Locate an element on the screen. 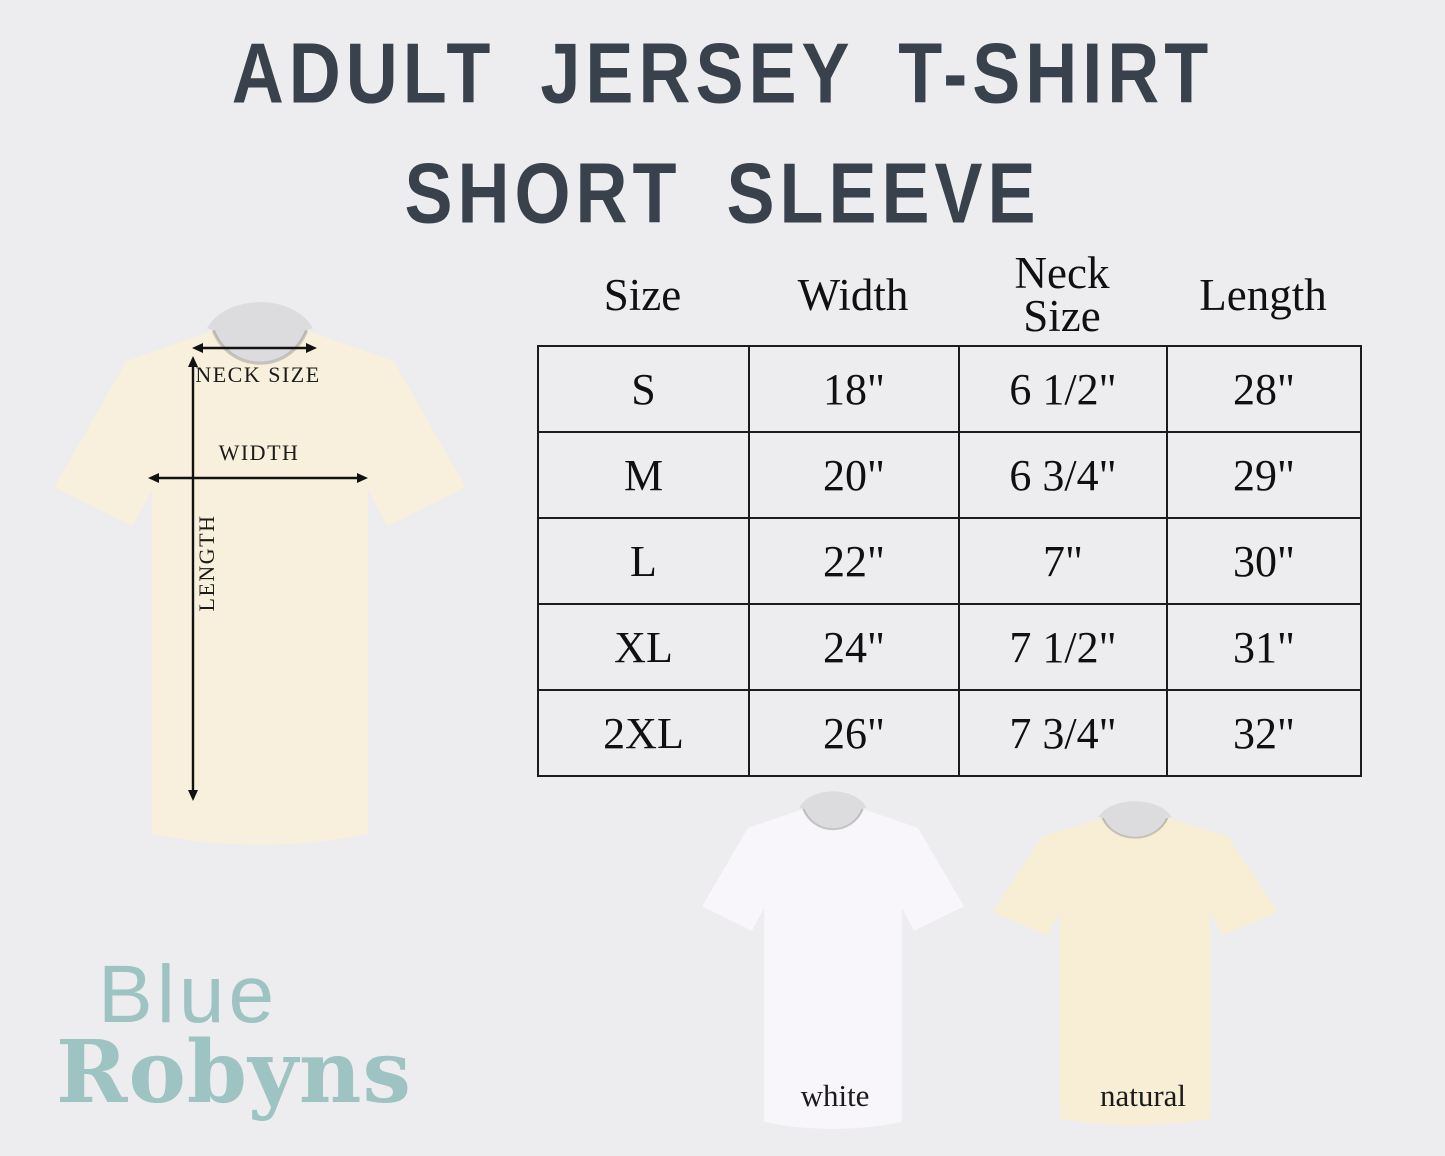  table-row: M 20" 6 3/4" 29" is located at coordinates (949, 475).